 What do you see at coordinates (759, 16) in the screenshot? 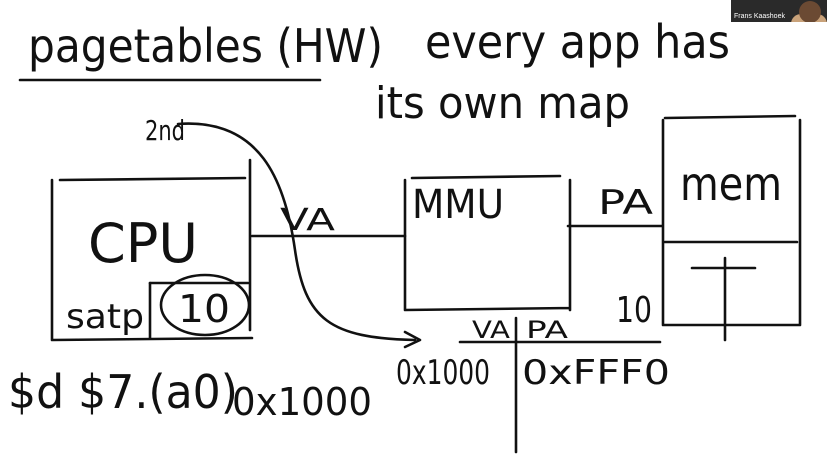
I see `participant-name: Frans Kaashoek` at bounding box center [759, 16].